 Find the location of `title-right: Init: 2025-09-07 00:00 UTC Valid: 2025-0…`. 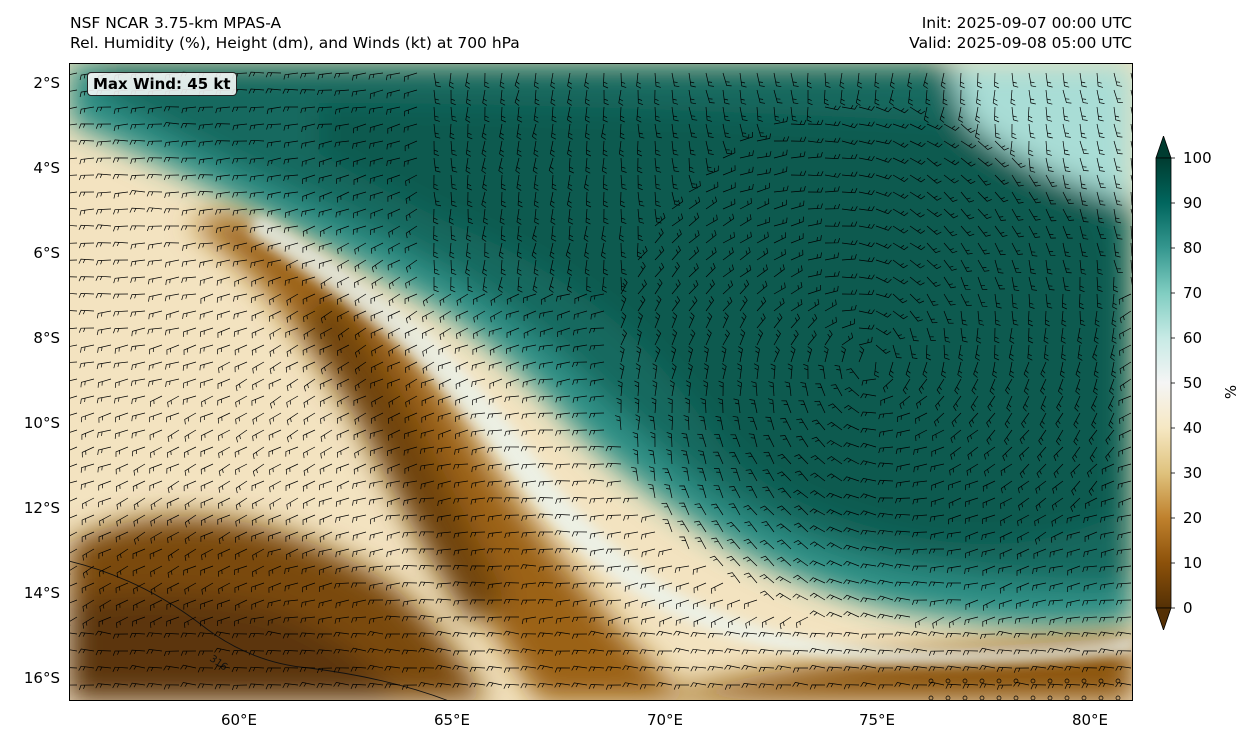

title-right: Init: 2025-09-07 00:00 UTC Valid: 2025-0… is located at coordinates (1020, 33).